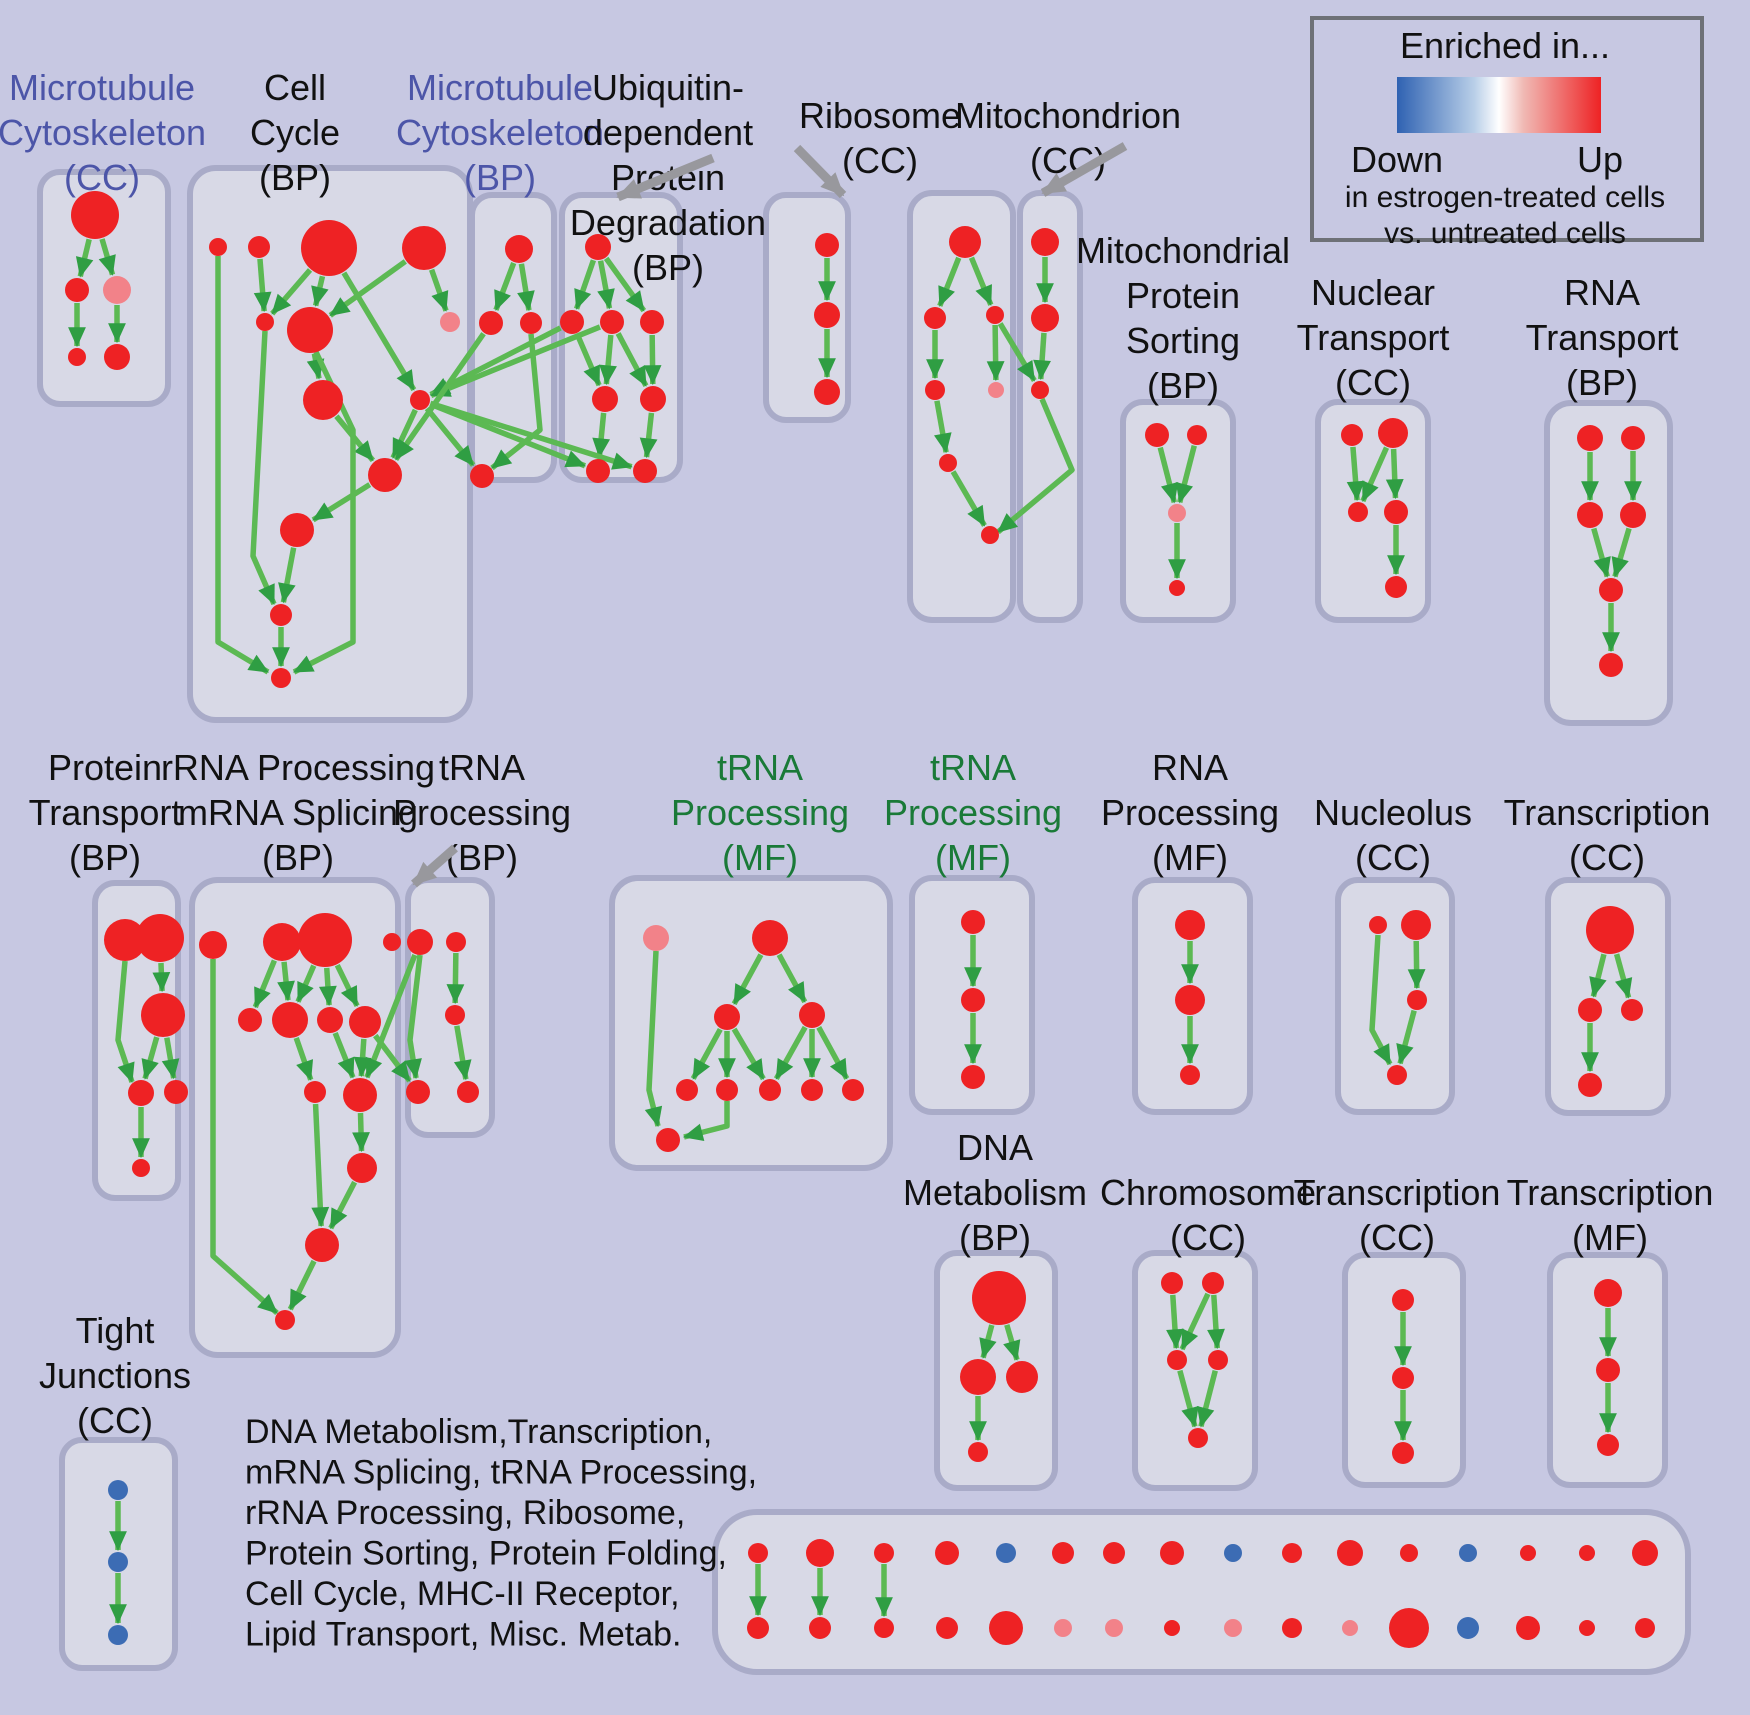 This screenshot has height=1715, width=1750. I want to click on cluster-label-cell-cycle: Cell, so click(295, 87).